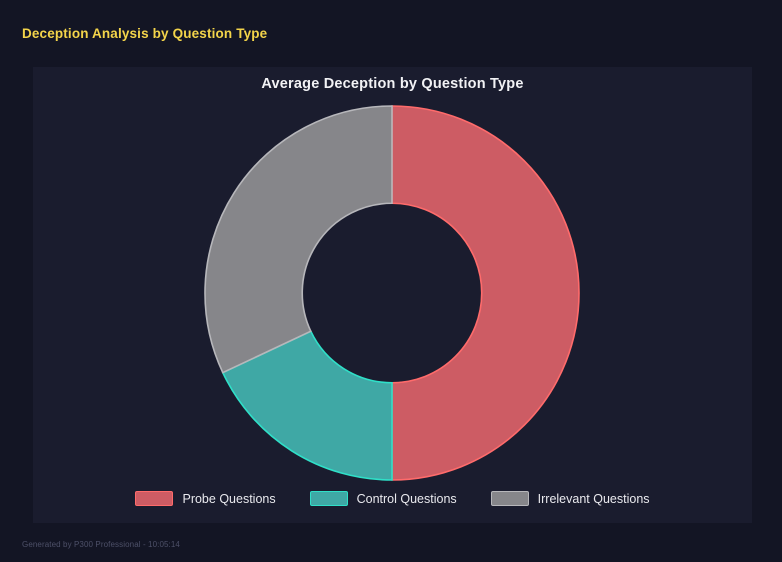  I want to click on legend-label: Irrelevant Questions, so click(593, 498).